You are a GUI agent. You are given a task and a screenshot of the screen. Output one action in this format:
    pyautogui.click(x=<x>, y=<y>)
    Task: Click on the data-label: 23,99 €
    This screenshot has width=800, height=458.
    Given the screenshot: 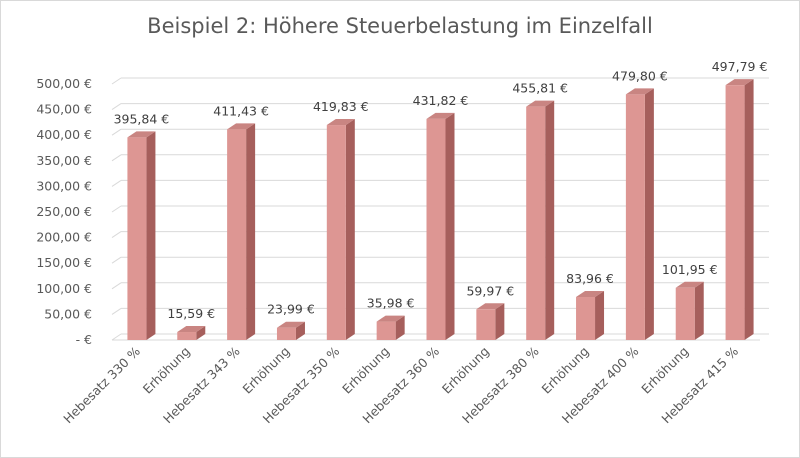 What is the action you would take?
    pyautogui.click(x=291, y=309)
    